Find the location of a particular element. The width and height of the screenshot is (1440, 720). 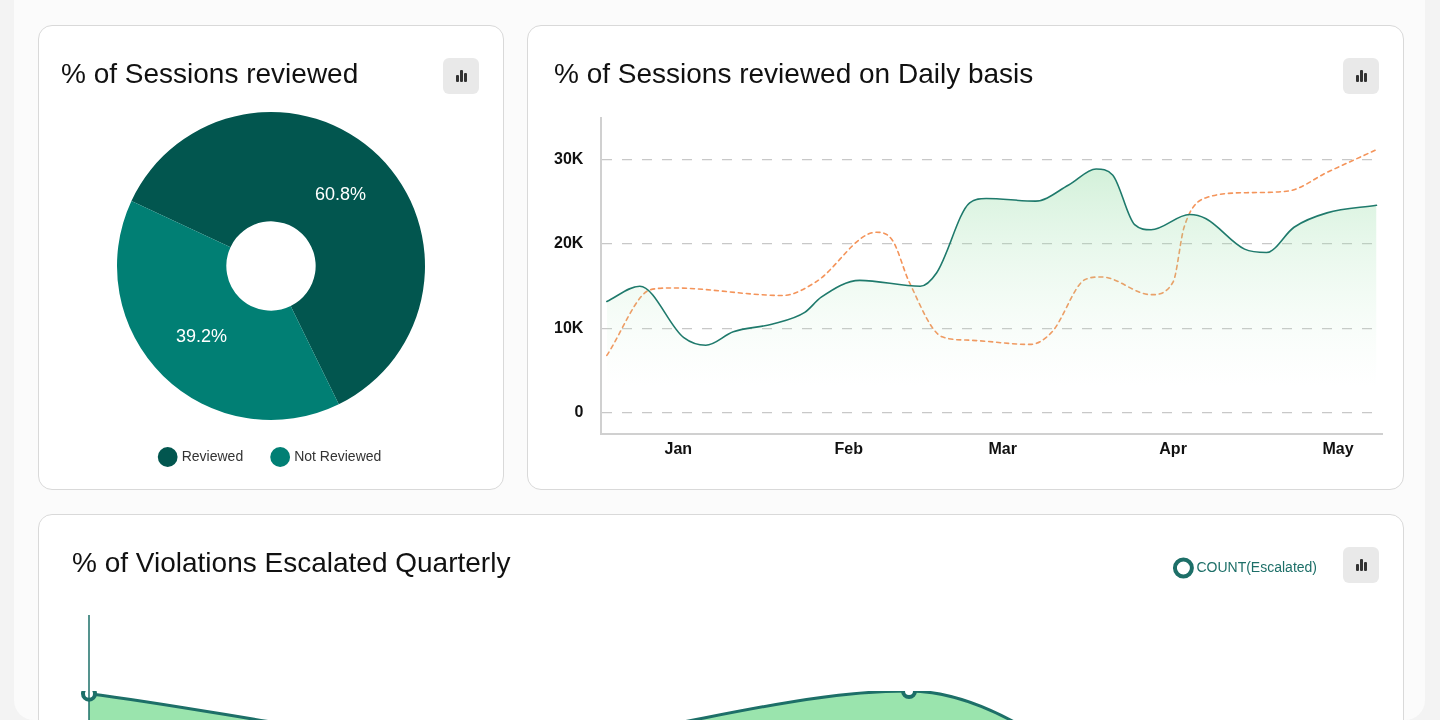

x-tick-label: Mar is located at coordinates (1002, 448).